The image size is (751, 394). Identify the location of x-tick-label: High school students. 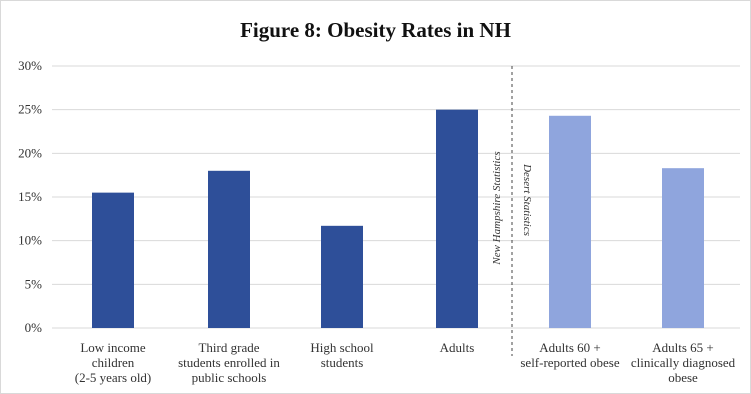
(342, 355).